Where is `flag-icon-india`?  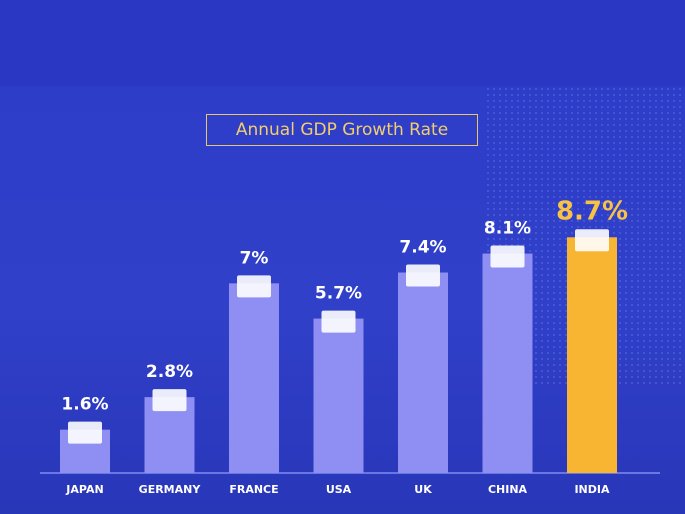 flag-icon-india is located at coordinates (592, 240).